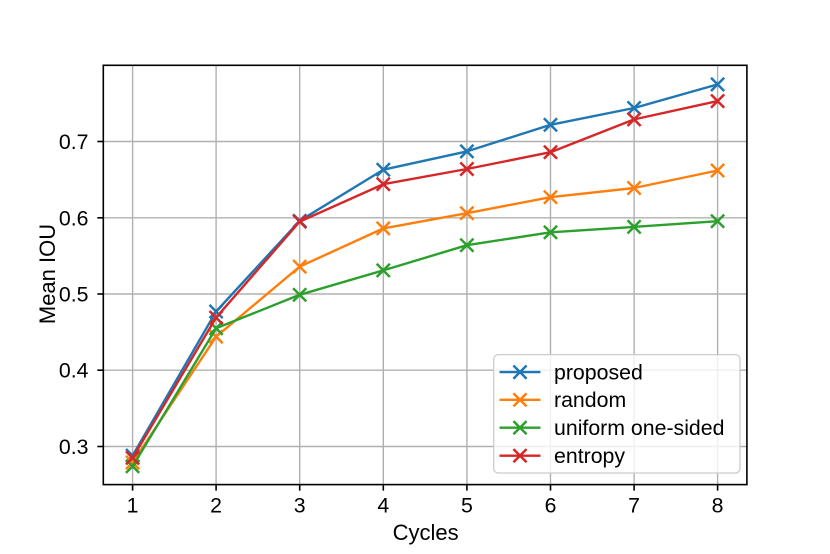  Describe the element at coordinates (598, 373) in the screenshot. I see `svg-text: proposed` at that location.